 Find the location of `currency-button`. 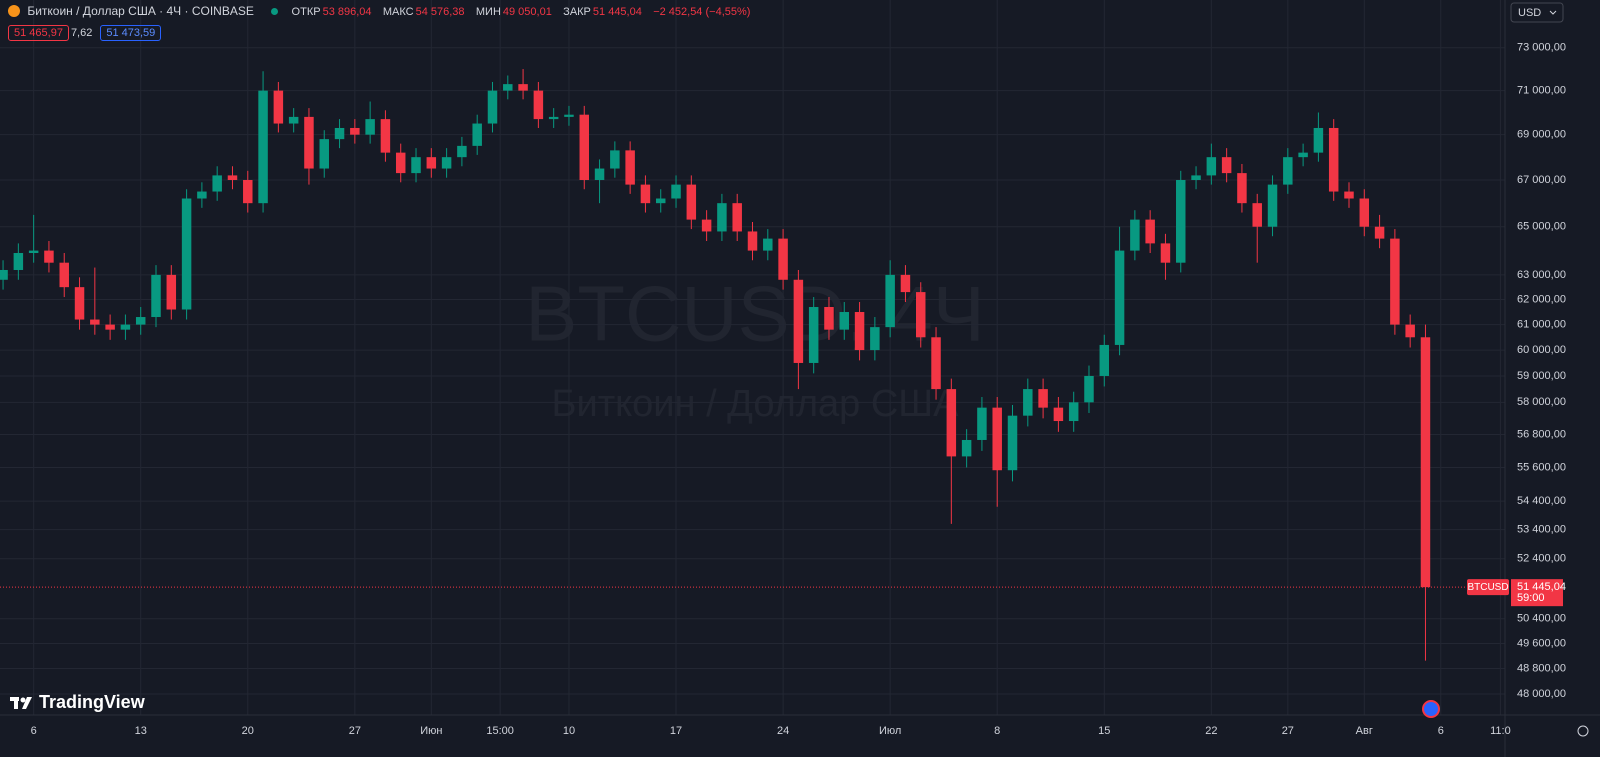

currency-button is located at coordinates (1537, 12).